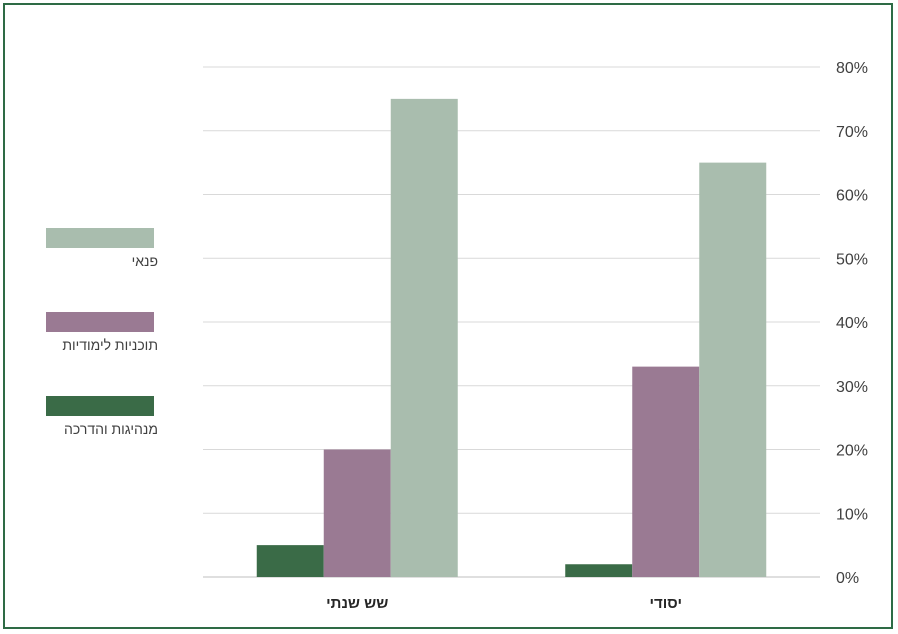  What do you see at coordinates (852, 451) in the screenshot?
I see `y-tick-label: 20%` at bounding box center [852, 451].